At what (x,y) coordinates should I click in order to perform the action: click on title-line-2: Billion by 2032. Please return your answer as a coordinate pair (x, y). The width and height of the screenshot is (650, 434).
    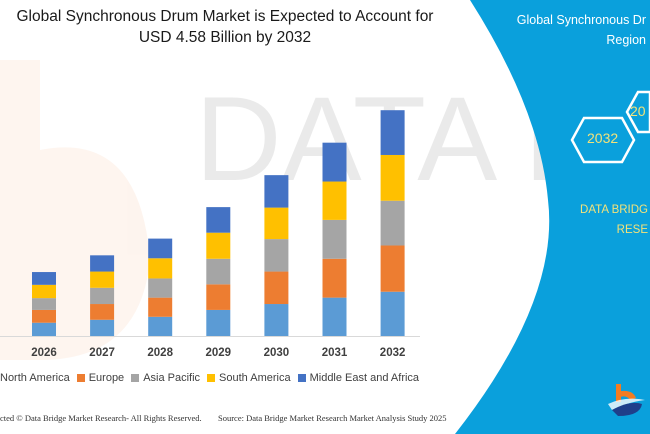
    Looking at the image, I should click on (261, 37).